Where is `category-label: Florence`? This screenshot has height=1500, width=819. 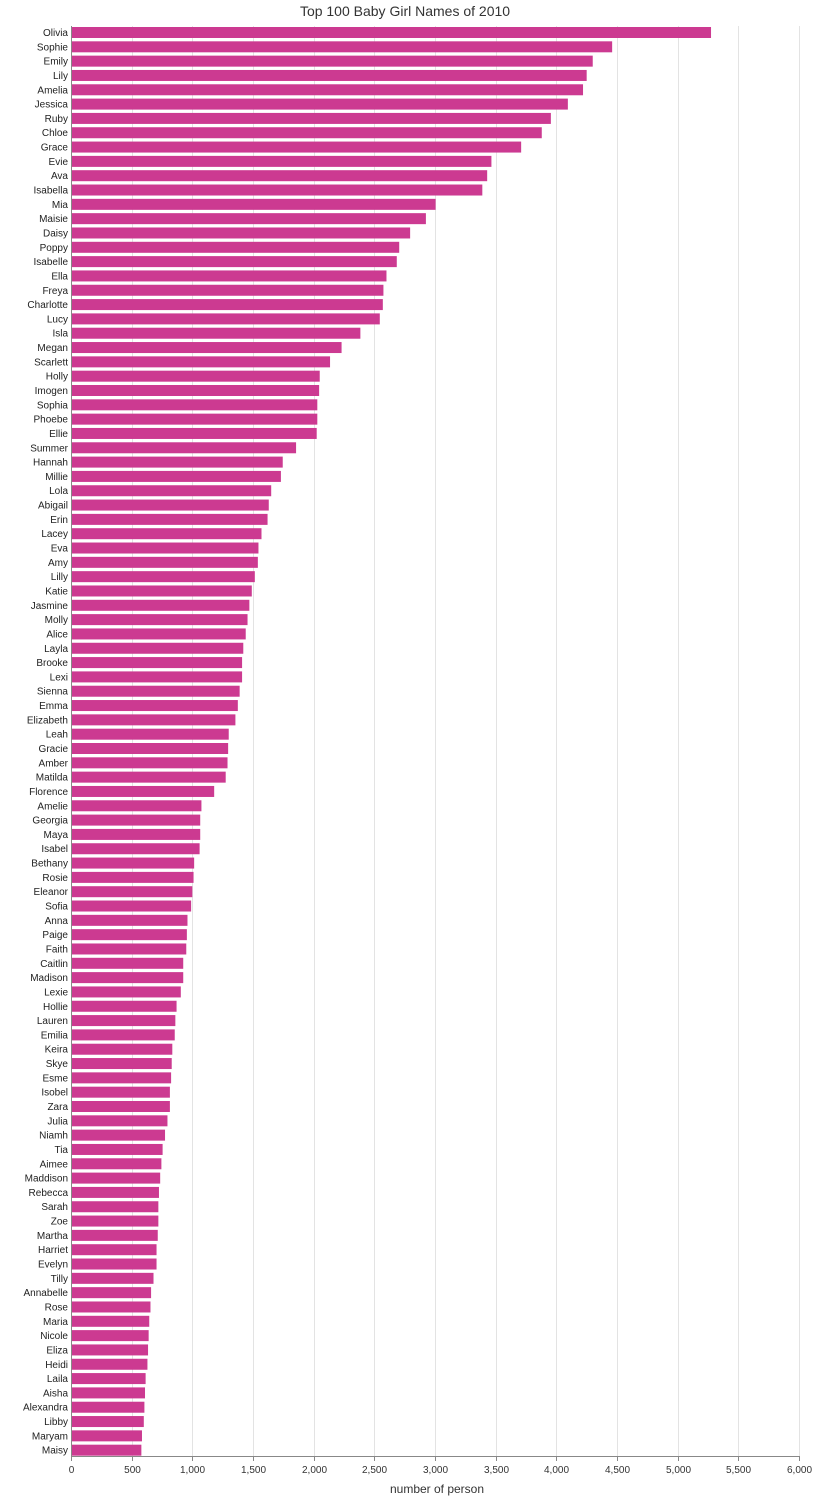
category-label: Florence is located at coordinates (48, 792).